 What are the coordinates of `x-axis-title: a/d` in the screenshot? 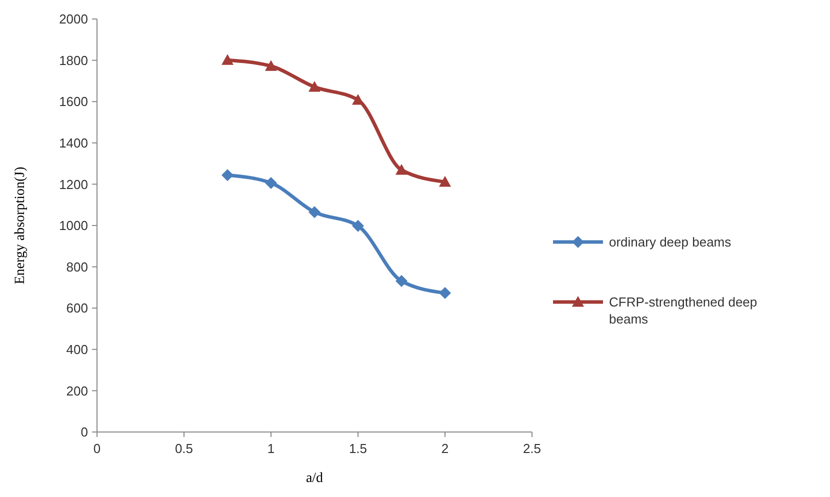 It's located at (315, 478).